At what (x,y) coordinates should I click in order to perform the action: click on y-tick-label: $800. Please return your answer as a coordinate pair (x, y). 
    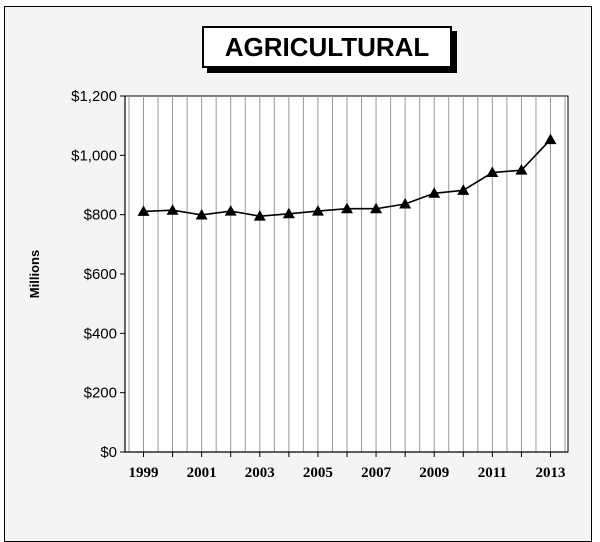
    Looking at the image, I should click on (100, 215).